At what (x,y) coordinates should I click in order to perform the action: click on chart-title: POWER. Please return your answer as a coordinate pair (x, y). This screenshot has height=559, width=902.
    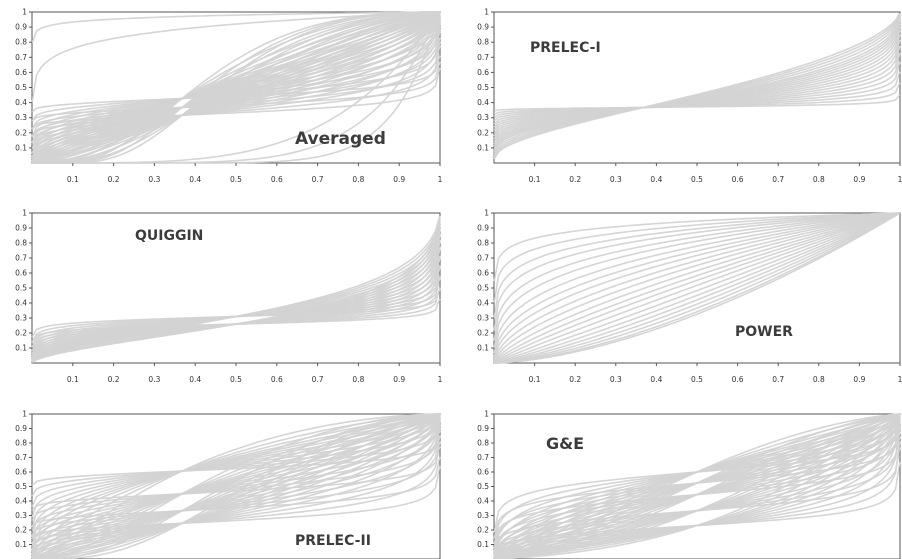
    Looking at the image, I should click on (764, 332).